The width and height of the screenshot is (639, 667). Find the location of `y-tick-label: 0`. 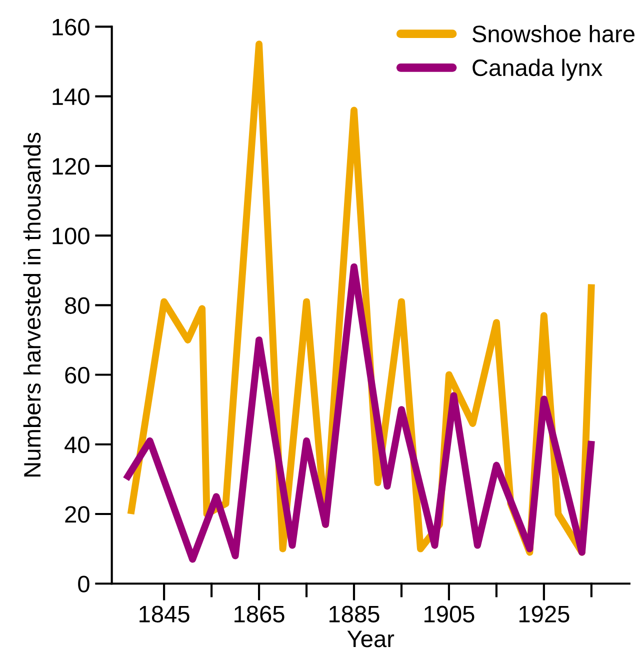

y-tick-label: 0 is located at coordinates (84, 584).